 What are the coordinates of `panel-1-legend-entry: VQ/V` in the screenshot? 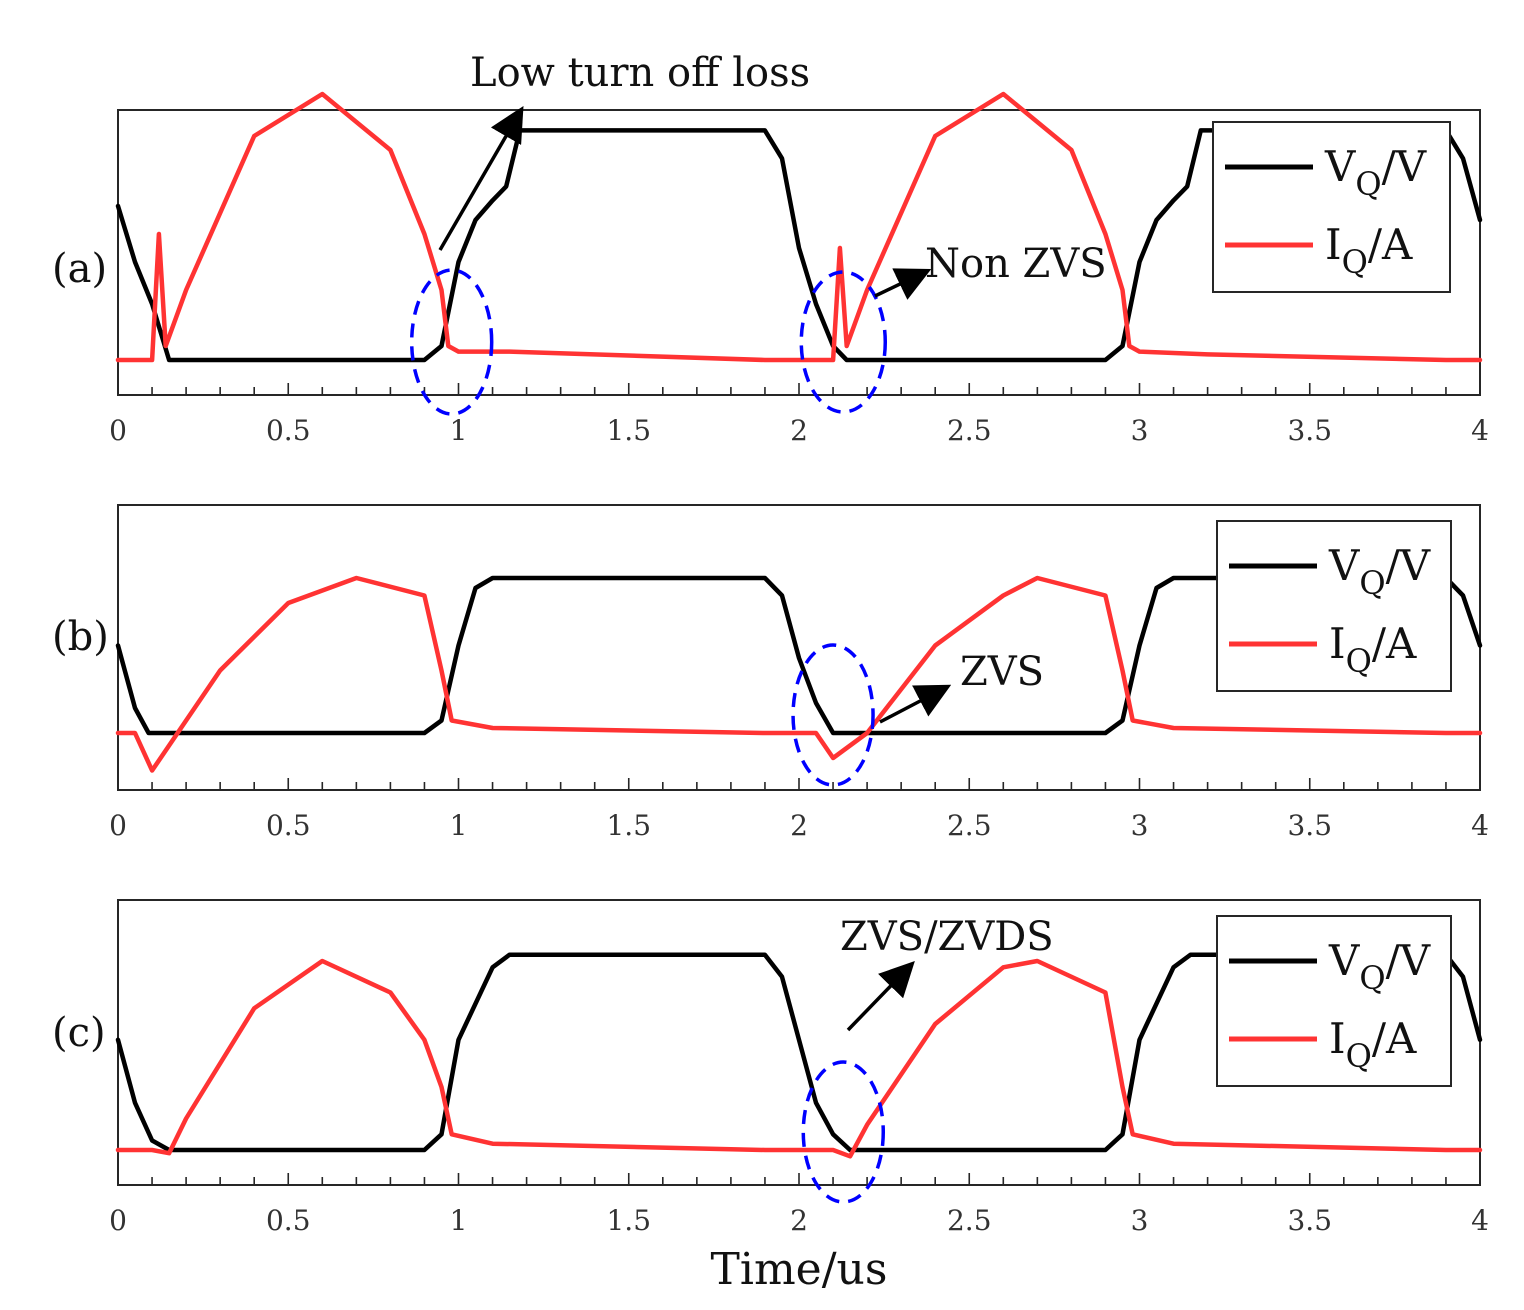 It's located at (1375, 172).